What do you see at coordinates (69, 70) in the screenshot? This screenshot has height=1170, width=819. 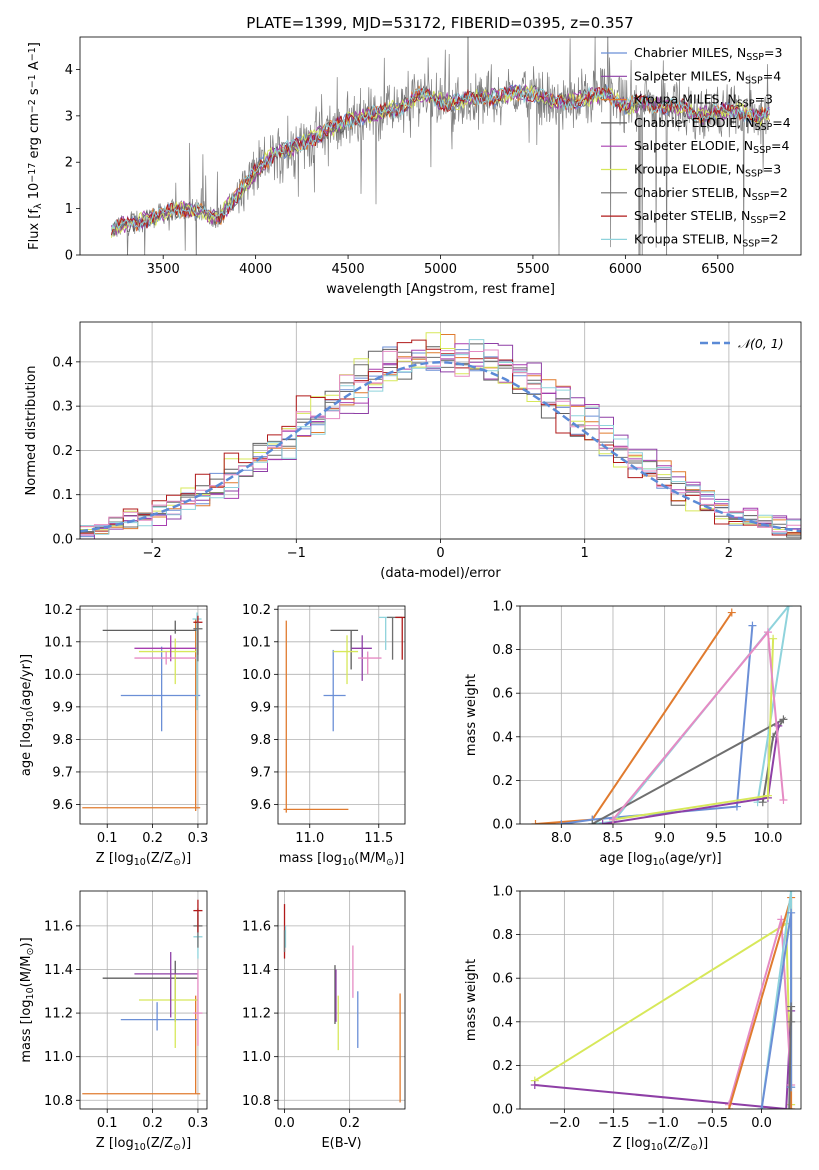 I see `y-tick-label: 4` at bounding box center [69, 70].